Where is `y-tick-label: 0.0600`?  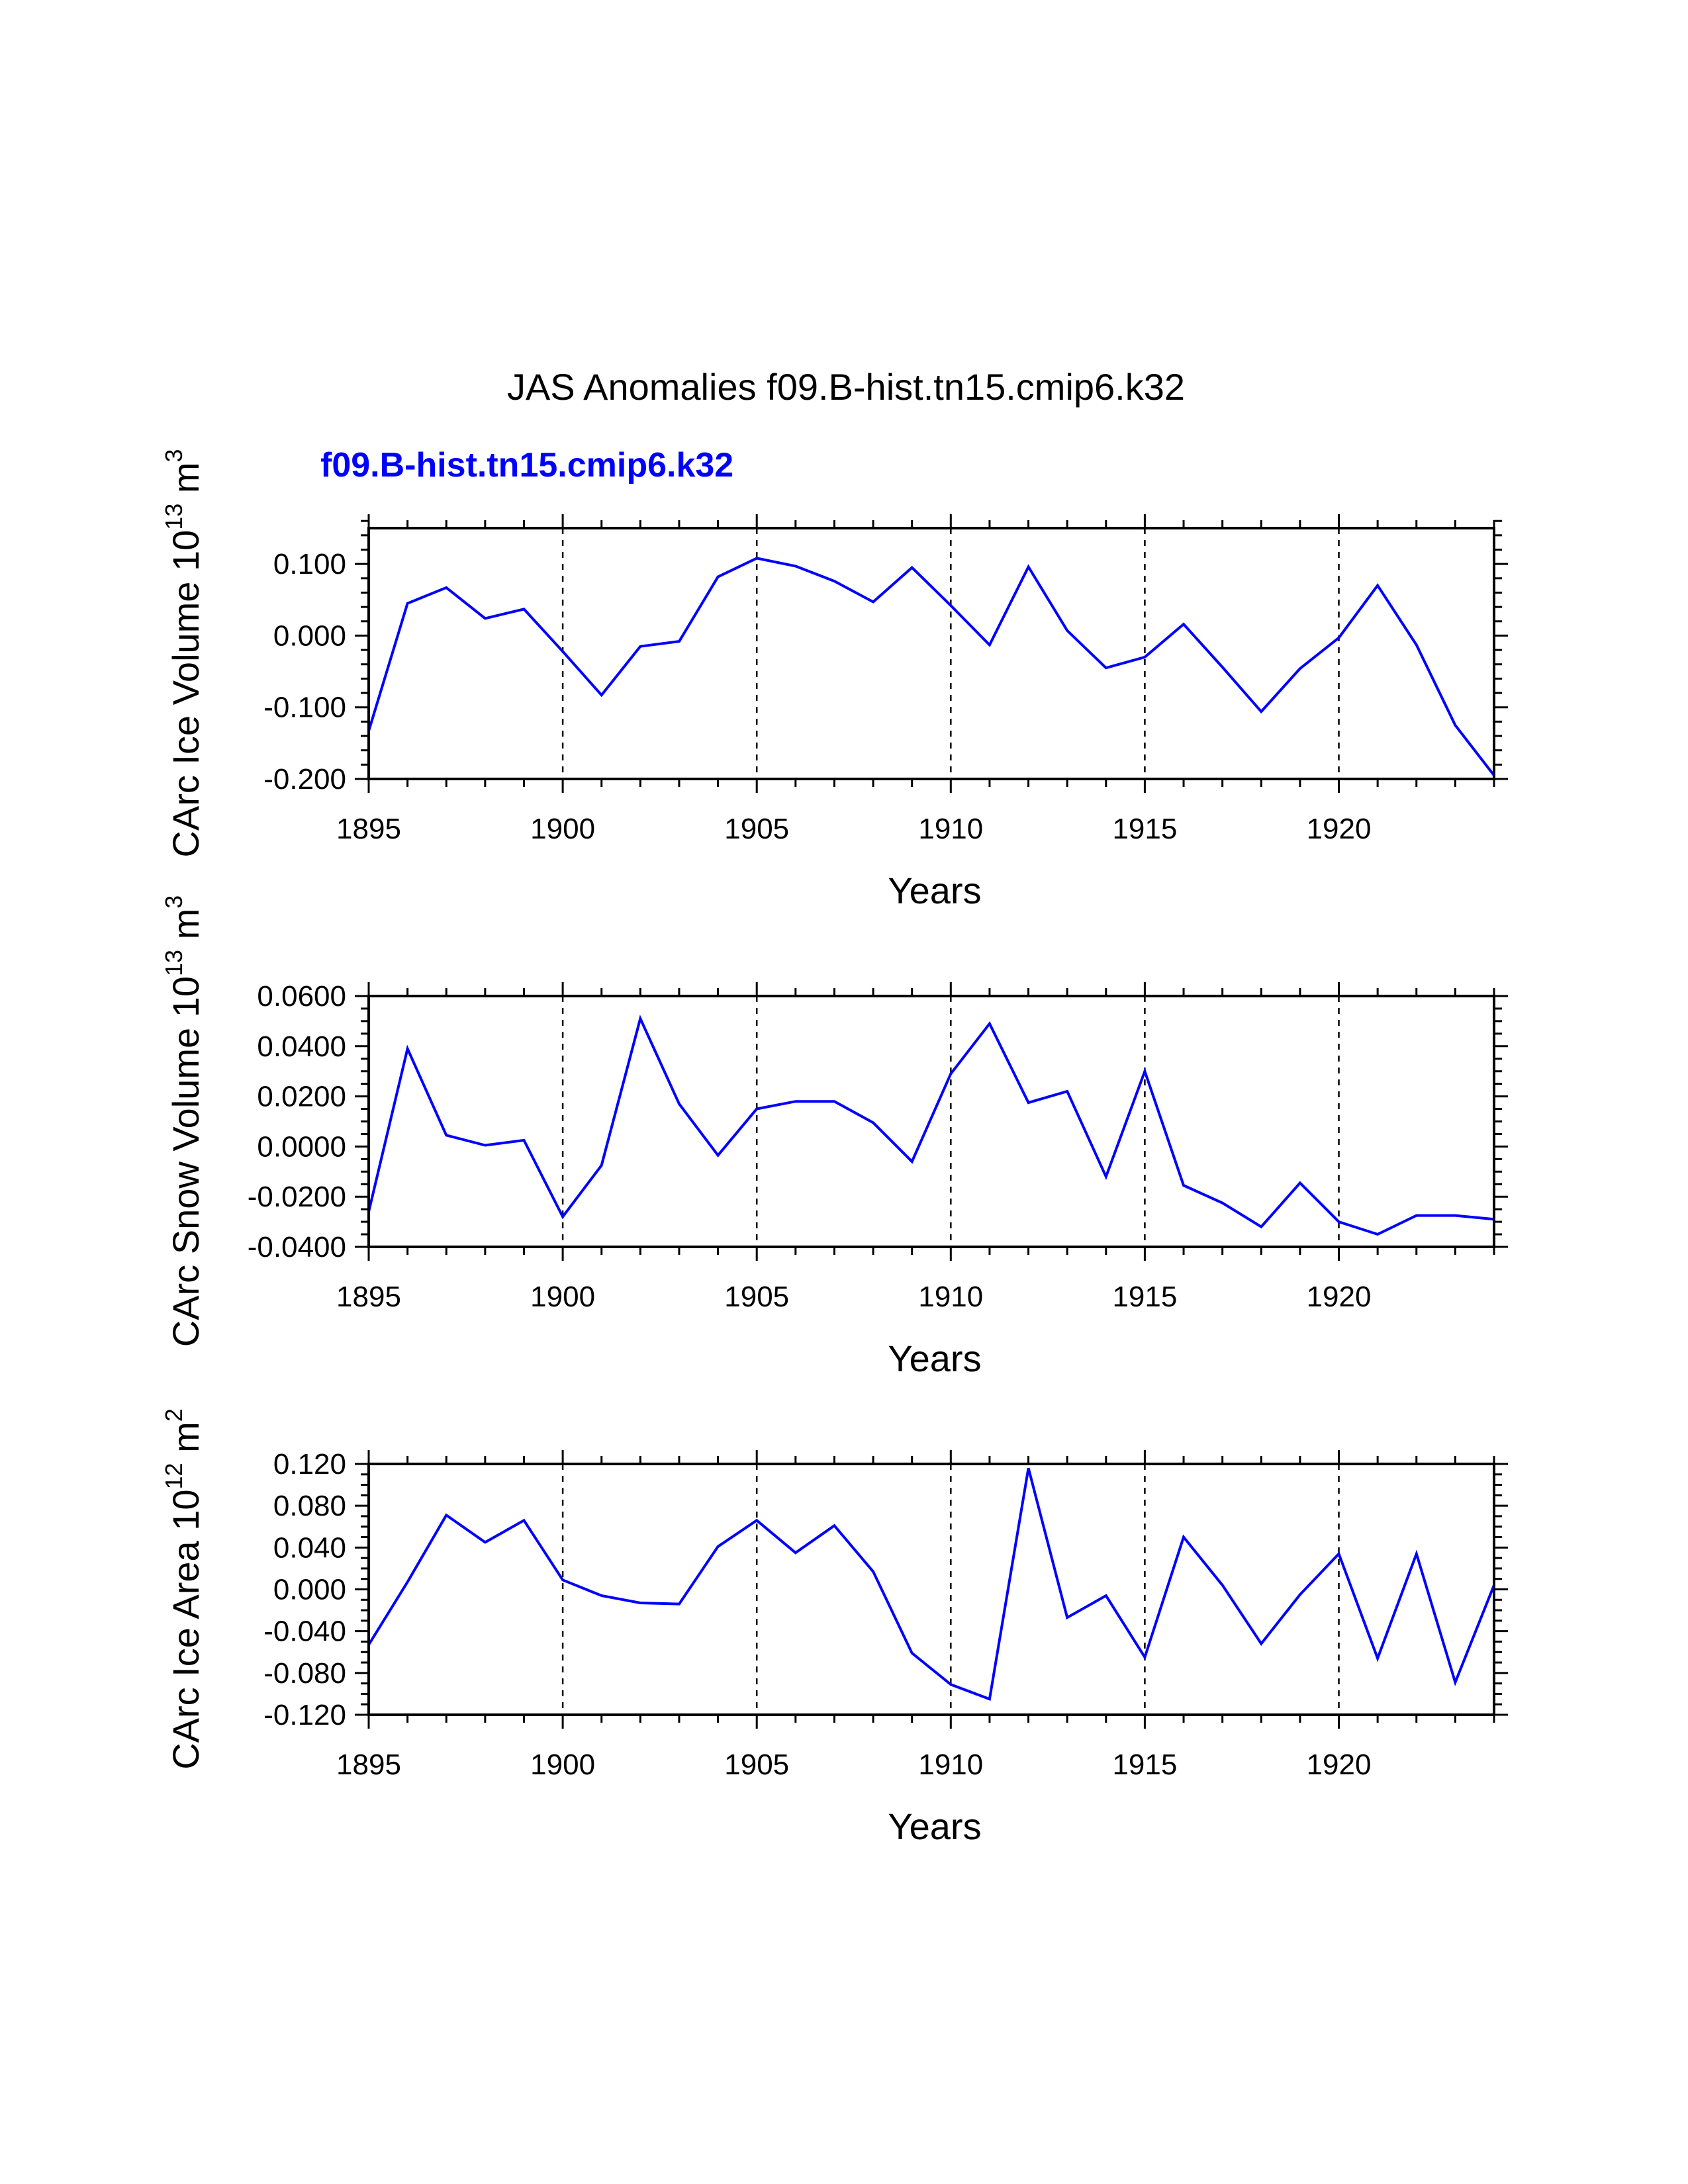 y-tick-label: 0.0600 is located at coordinates (301, 997).